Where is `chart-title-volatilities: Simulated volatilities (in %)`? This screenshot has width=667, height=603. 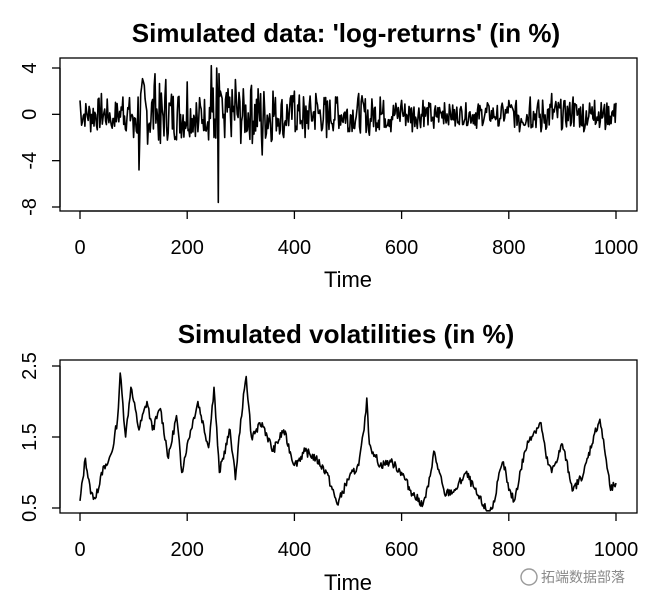 chart-title-volatilities: Simulated volatilities (in %) is located at coordinates (346, 334).